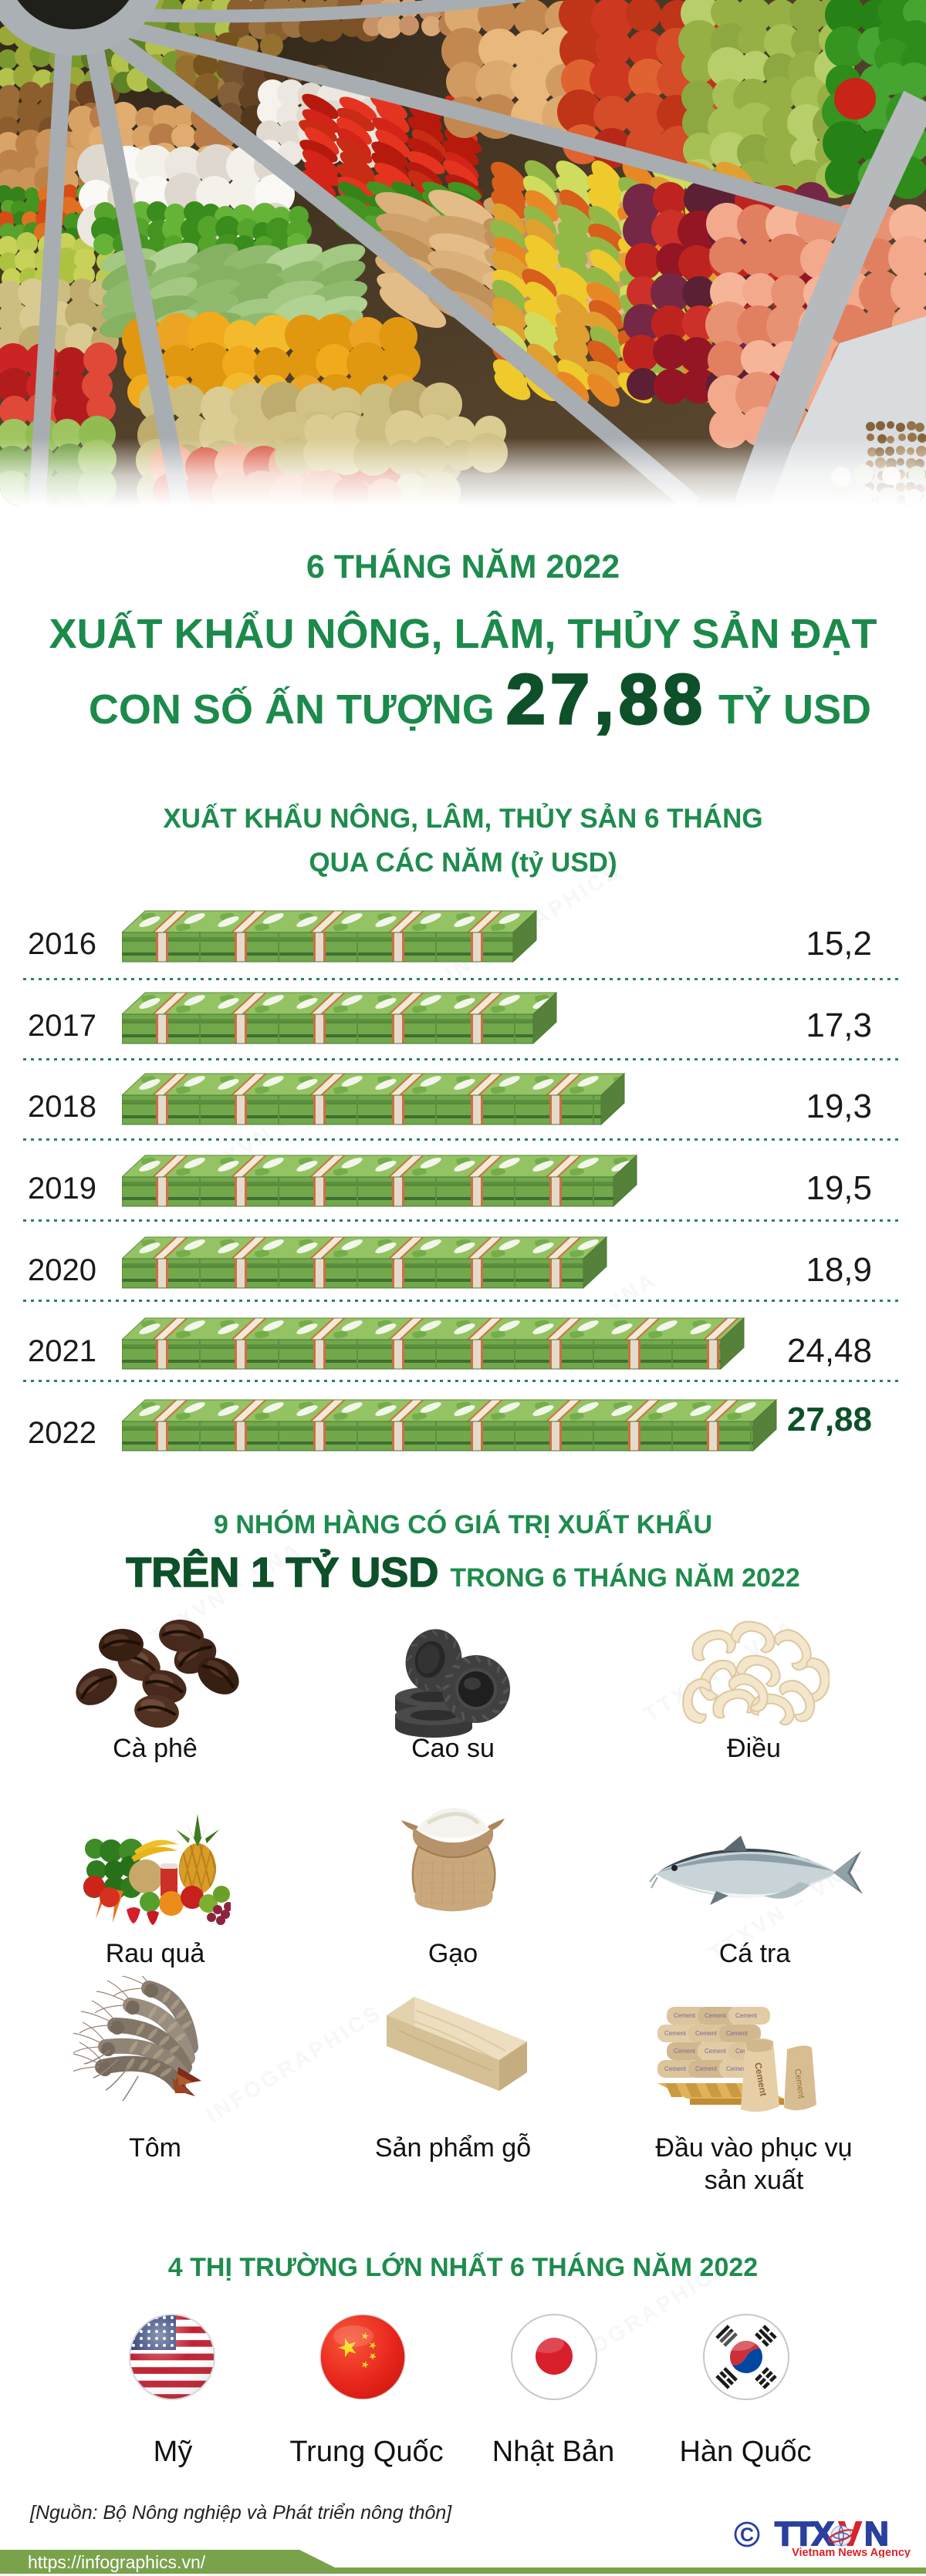  Describe the element at coordinates (851, 2552) in the screenshot. I see `svg-text: Vietnam News Agency` at that location.